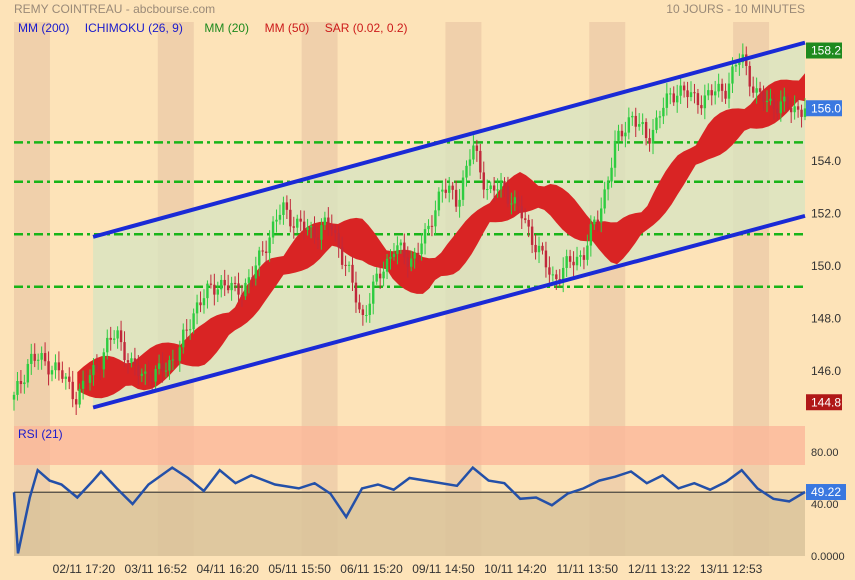  Describe the element at coordinates (826, 108) in the screenshot. I see `last-price-badge: 156.0` at that location.